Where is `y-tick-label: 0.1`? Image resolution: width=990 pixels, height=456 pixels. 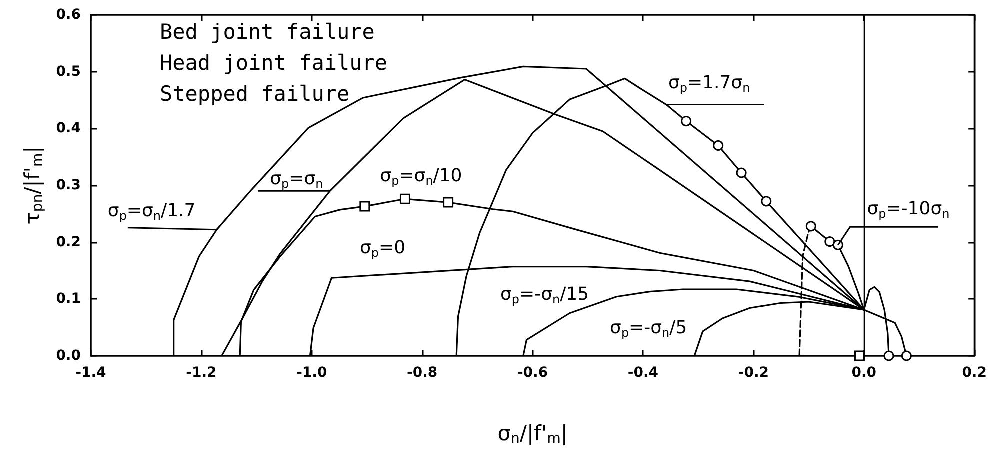
y-tick-label: 0.1 is located at coordinates (68, 299).